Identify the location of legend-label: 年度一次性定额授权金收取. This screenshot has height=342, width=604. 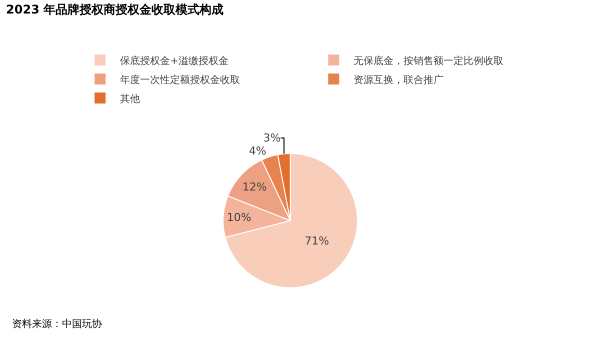
(180, 80).